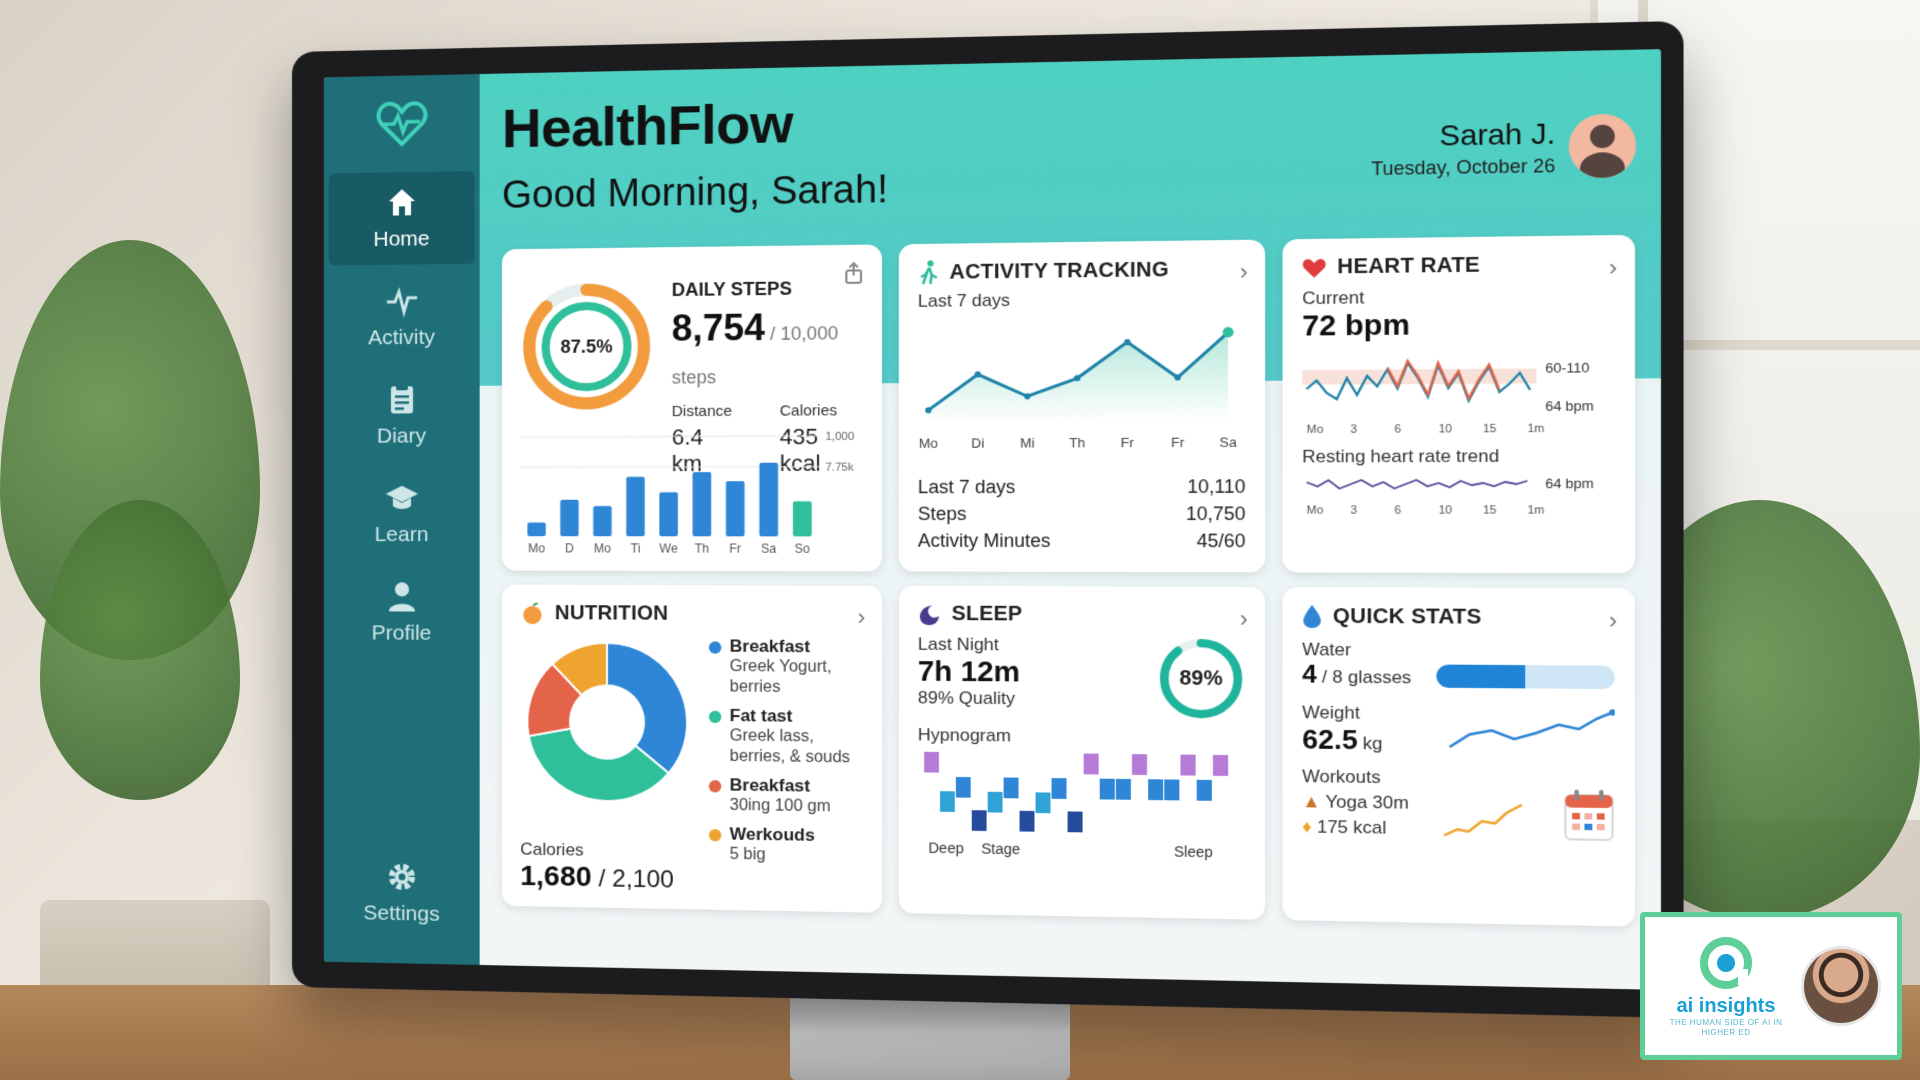  What do you see at coordinates (1602, 146) in the screenshot?
I see `avatar` at bounding box center [1602, 146].